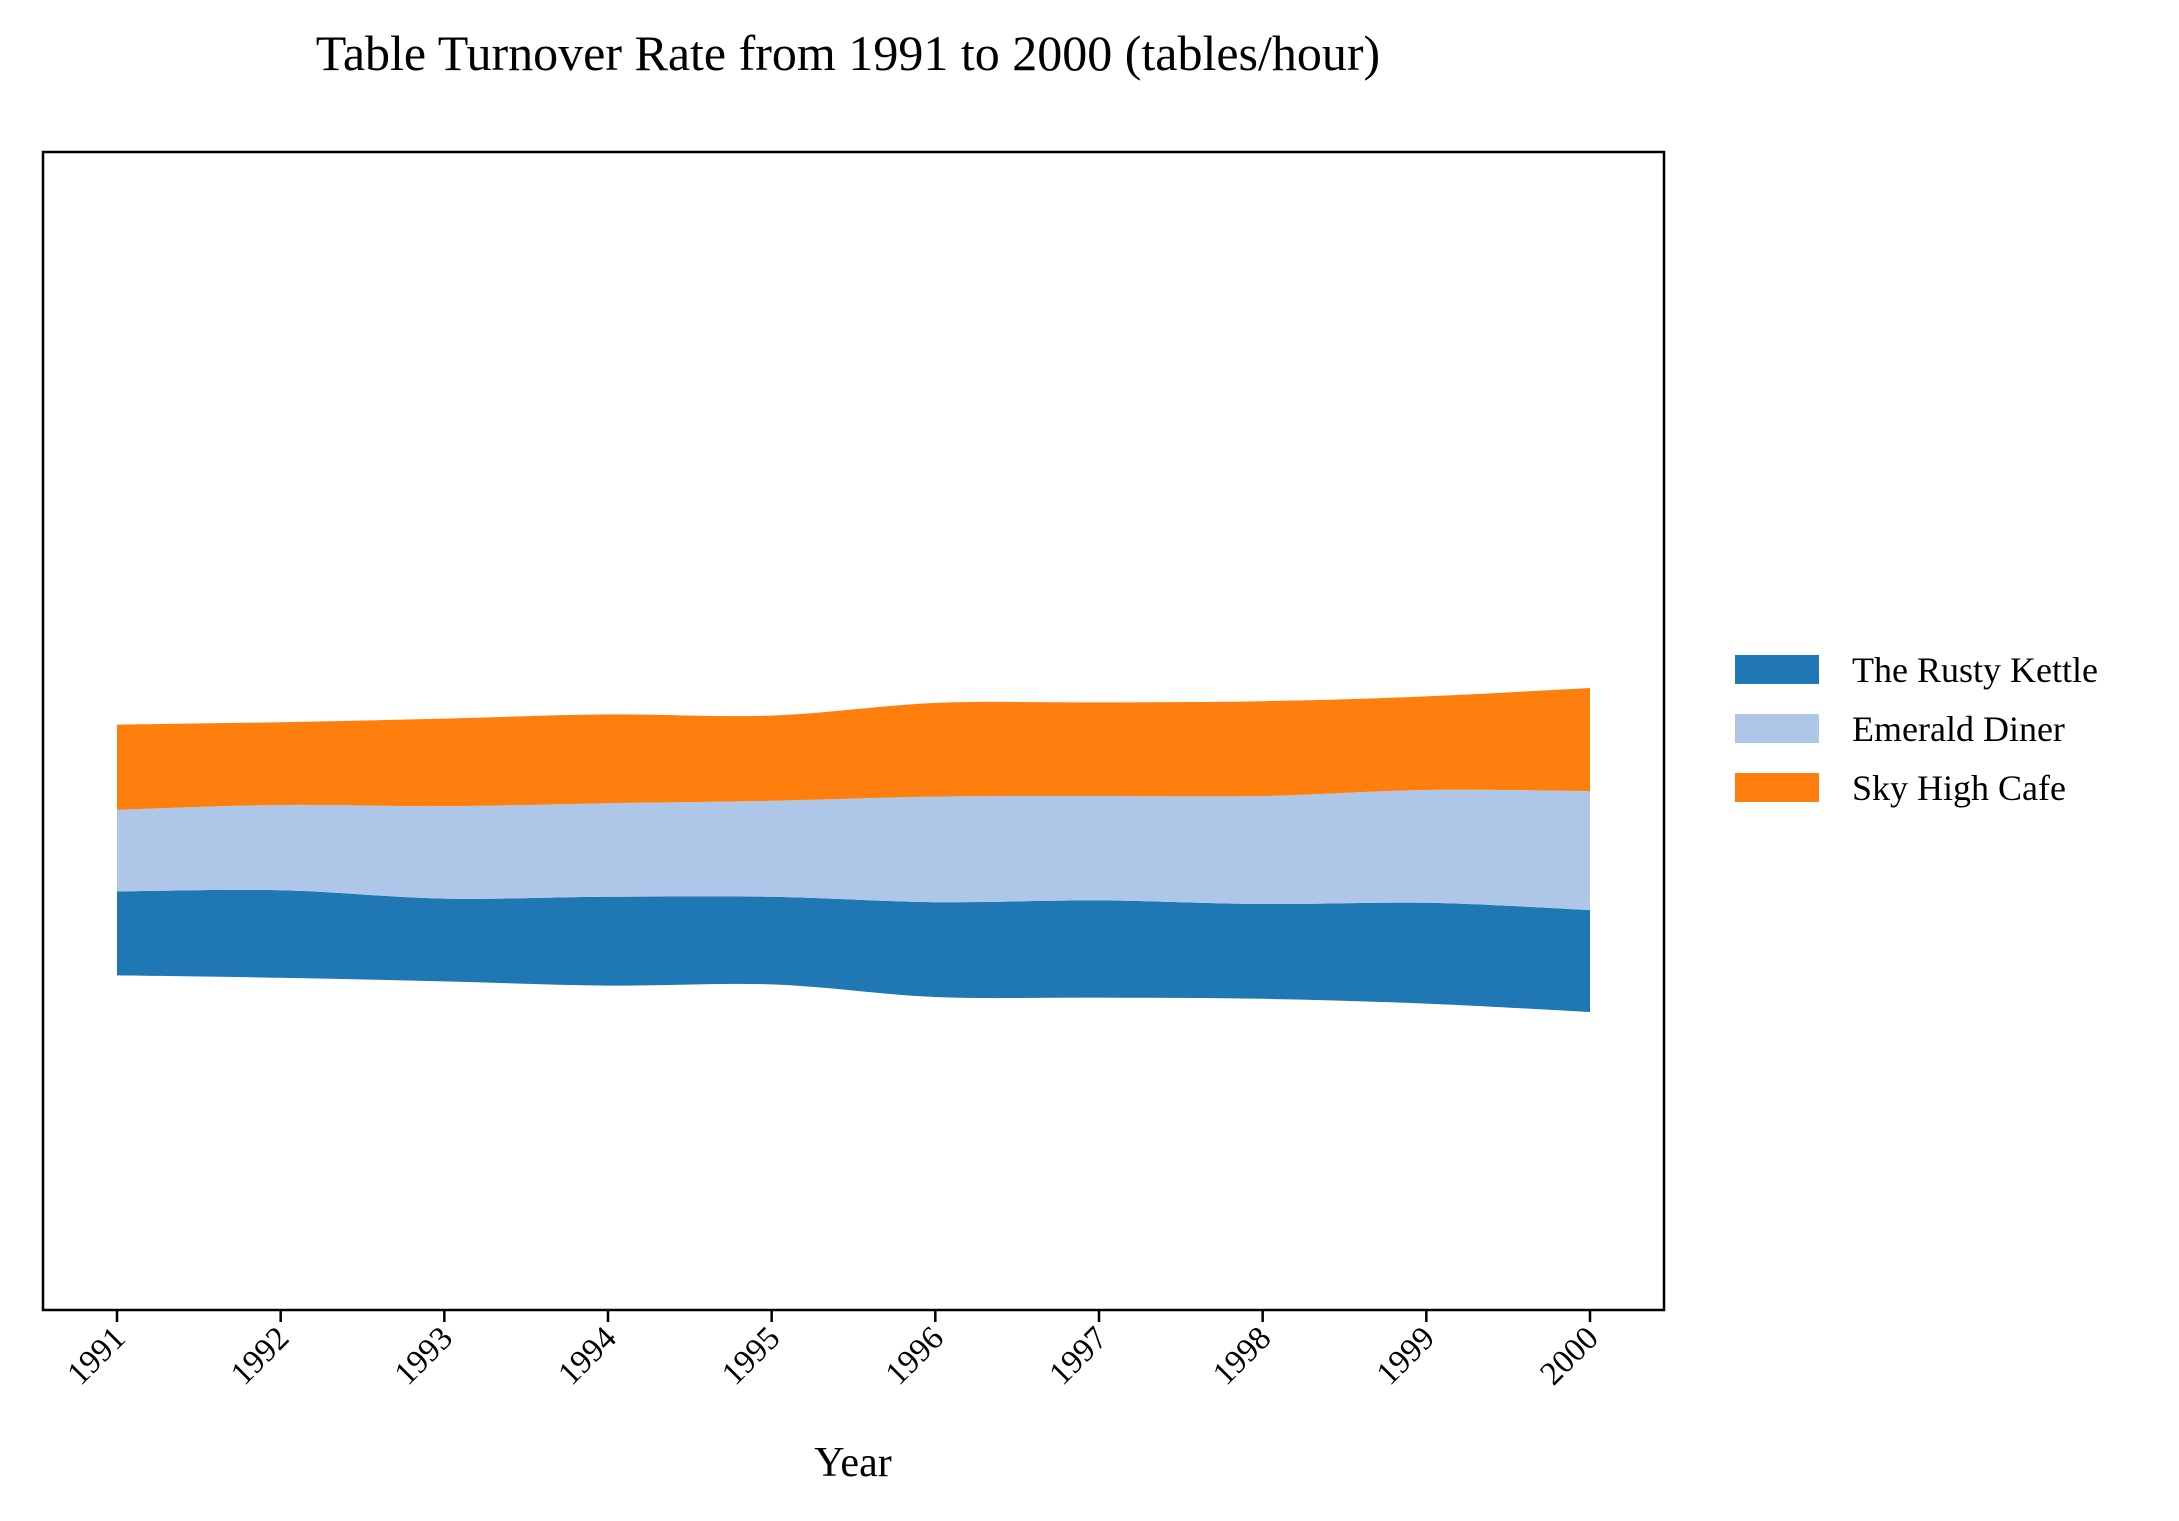 This screenshot has width=2179, height=1521. What do you see at coordinates (1242, 1356) in the screenshot?
I see `x-tick-label: 1998` at bounding box center [1242, 1356].